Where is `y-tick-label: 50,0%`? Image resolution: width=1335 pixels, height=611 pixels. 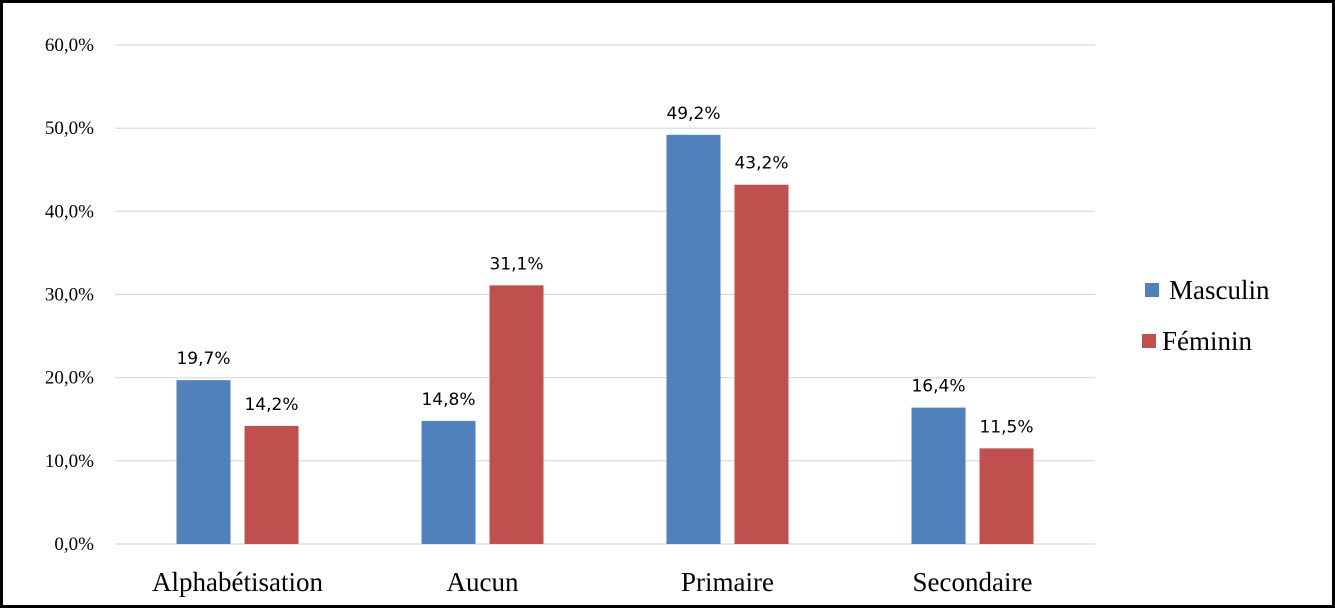
y-tick-label: 50,0% is located at coordinates (69, 128).